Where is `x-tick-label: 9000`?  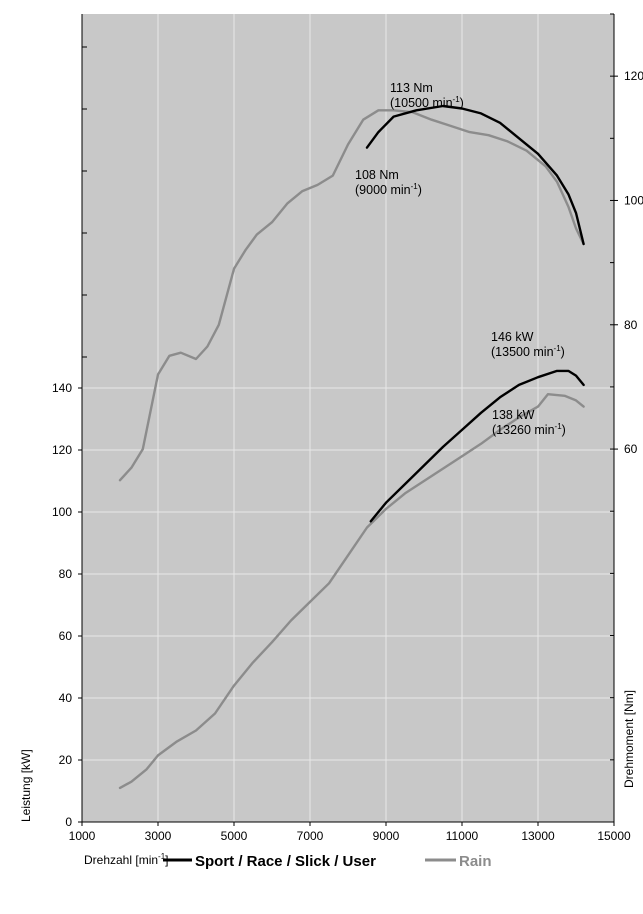 x-tick-label: 9000 is located at coordinates (386, 836).